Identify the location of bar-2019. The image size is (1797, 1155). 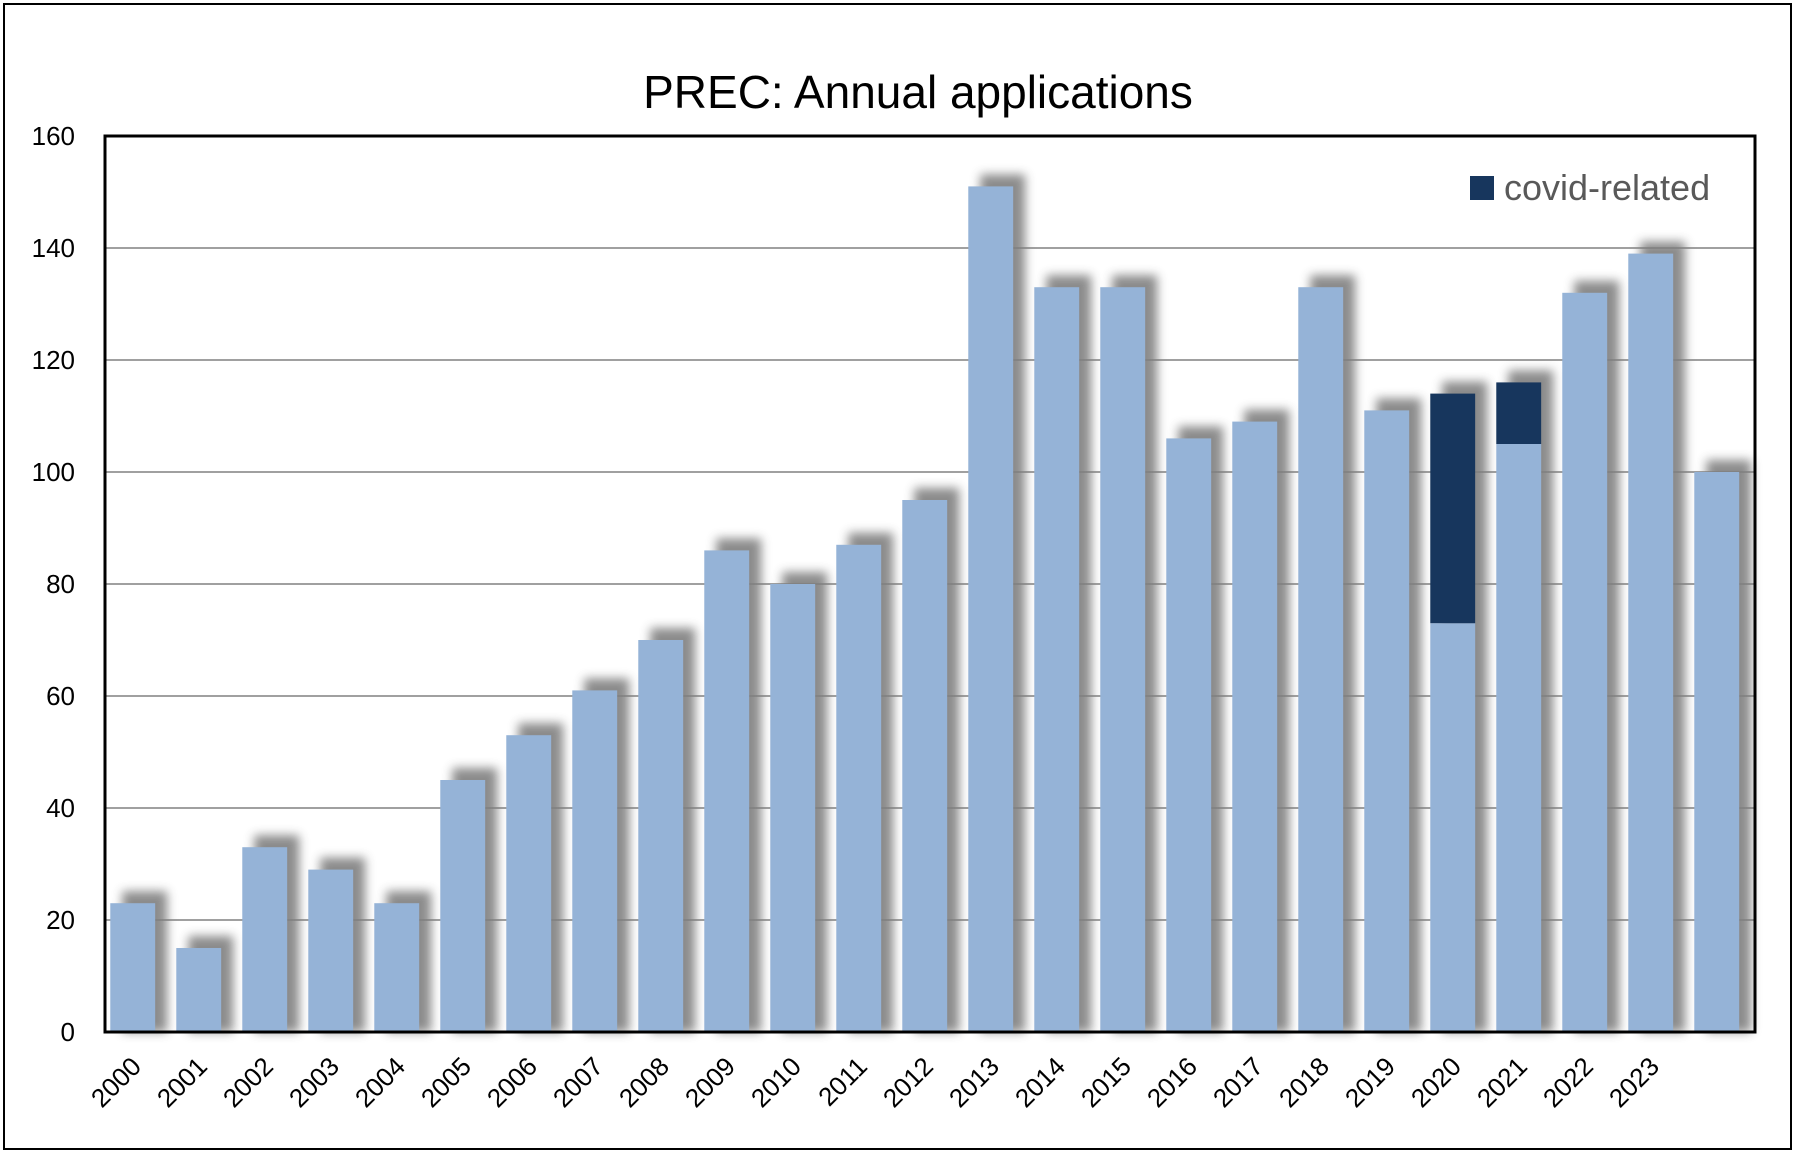
(1387, 721).